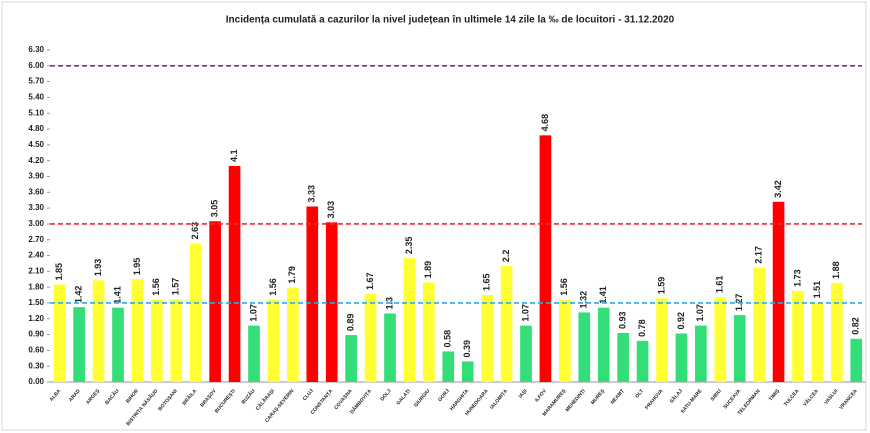  Describe the element at coordinates (36, 65) in the screenshot. I see `y-tick-label: 6.00` at that location.